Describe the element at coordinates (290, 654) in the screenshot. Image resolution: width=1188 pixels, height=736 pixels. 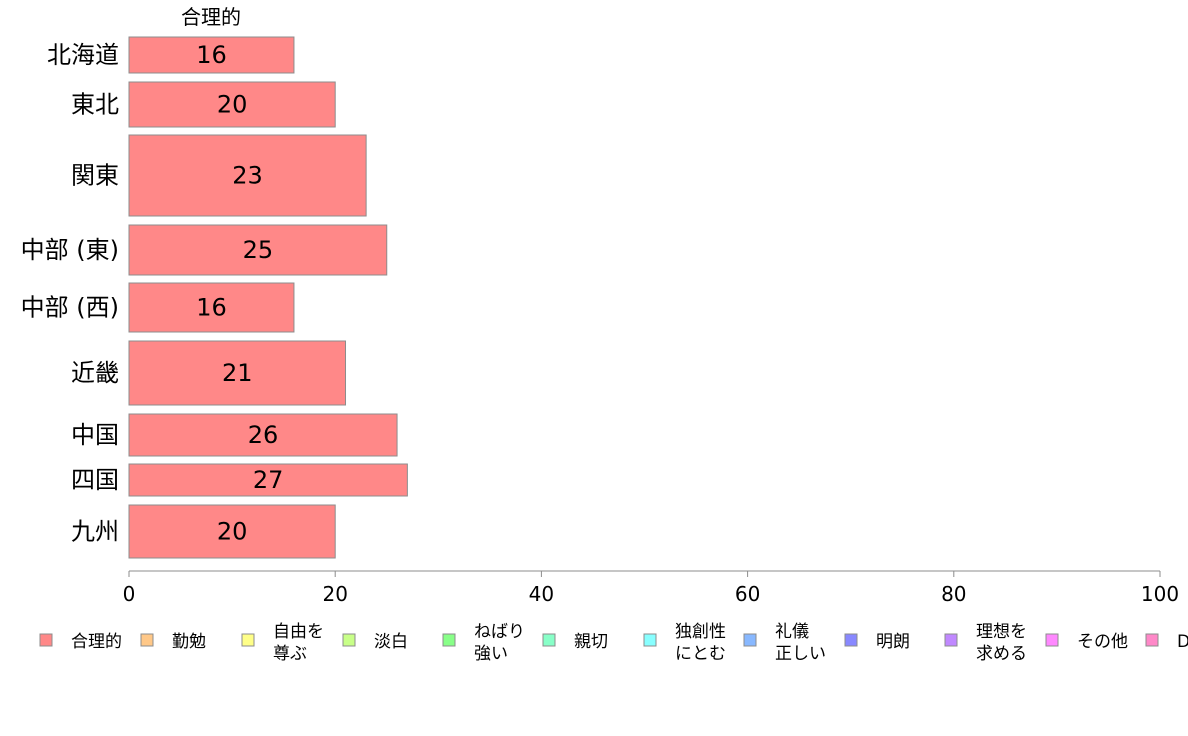
I see `legend-label: 尊ぶ` at that location.